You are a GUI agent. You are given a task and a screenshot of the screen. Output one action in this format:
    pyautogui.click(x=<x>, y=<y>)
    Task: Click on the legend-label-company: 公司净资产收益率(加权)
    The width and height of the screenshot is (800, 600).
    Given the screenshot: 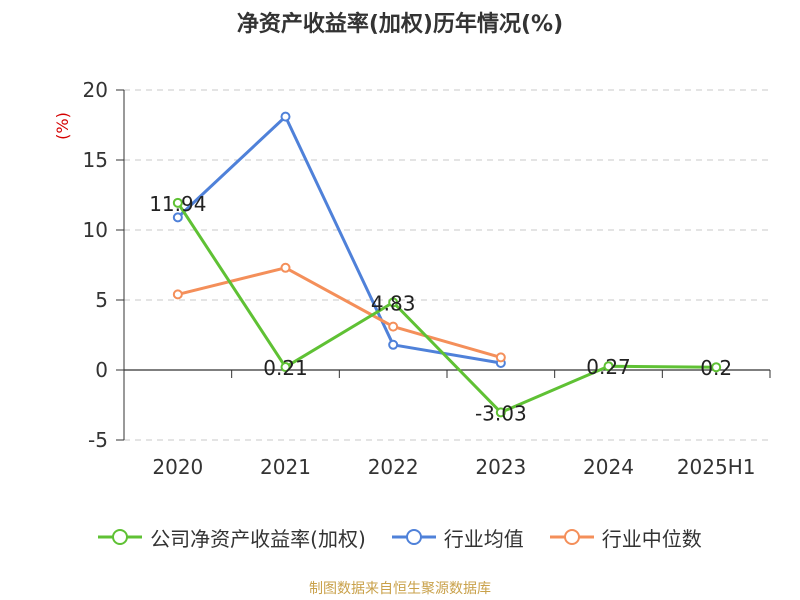 What is the action you would take?
    pyautogui.click(x=258, y=538)
    